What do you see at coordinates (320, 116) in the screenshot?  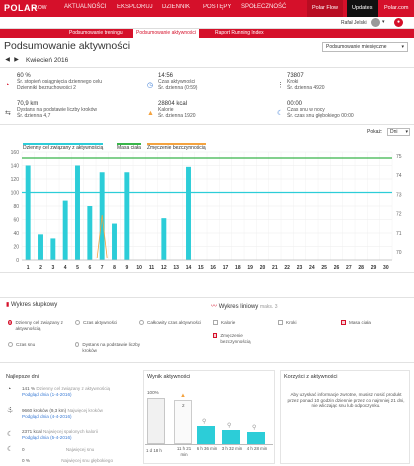 I see `stat-sleep-sub: Śr. czas snu głębokiego 00:00` at bounding box center [320, 116].